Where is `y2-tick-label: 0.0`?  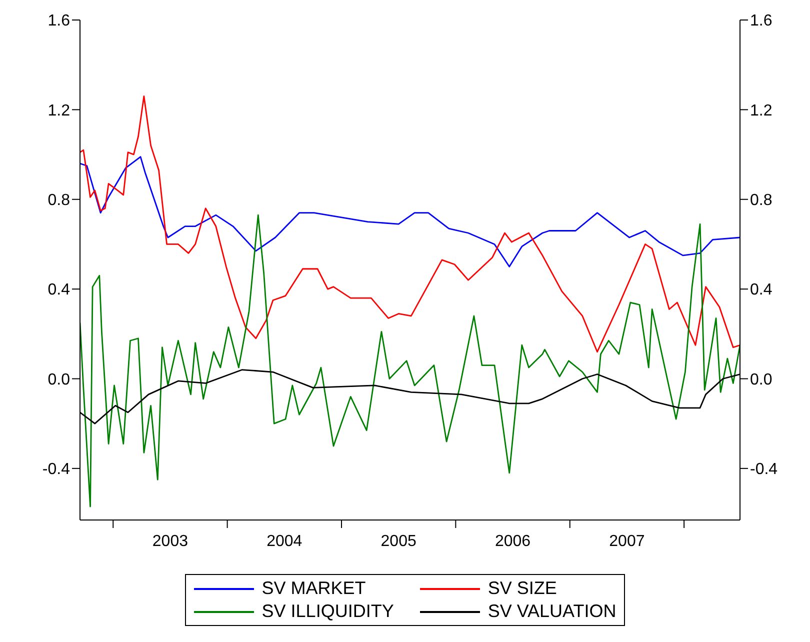
y2-tick-label: 0.0 is located at coordinates (761, 379).